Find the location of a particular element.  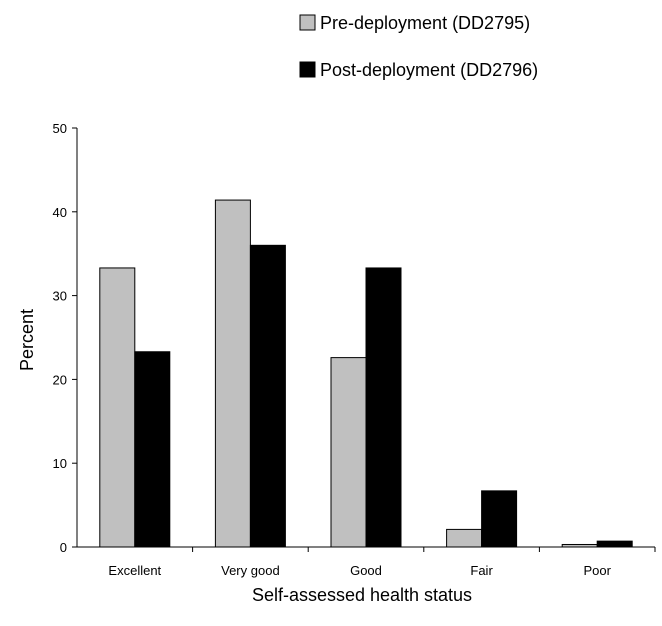

x-axis-title: Self-assessed health status is located at coordinates (362, 595).